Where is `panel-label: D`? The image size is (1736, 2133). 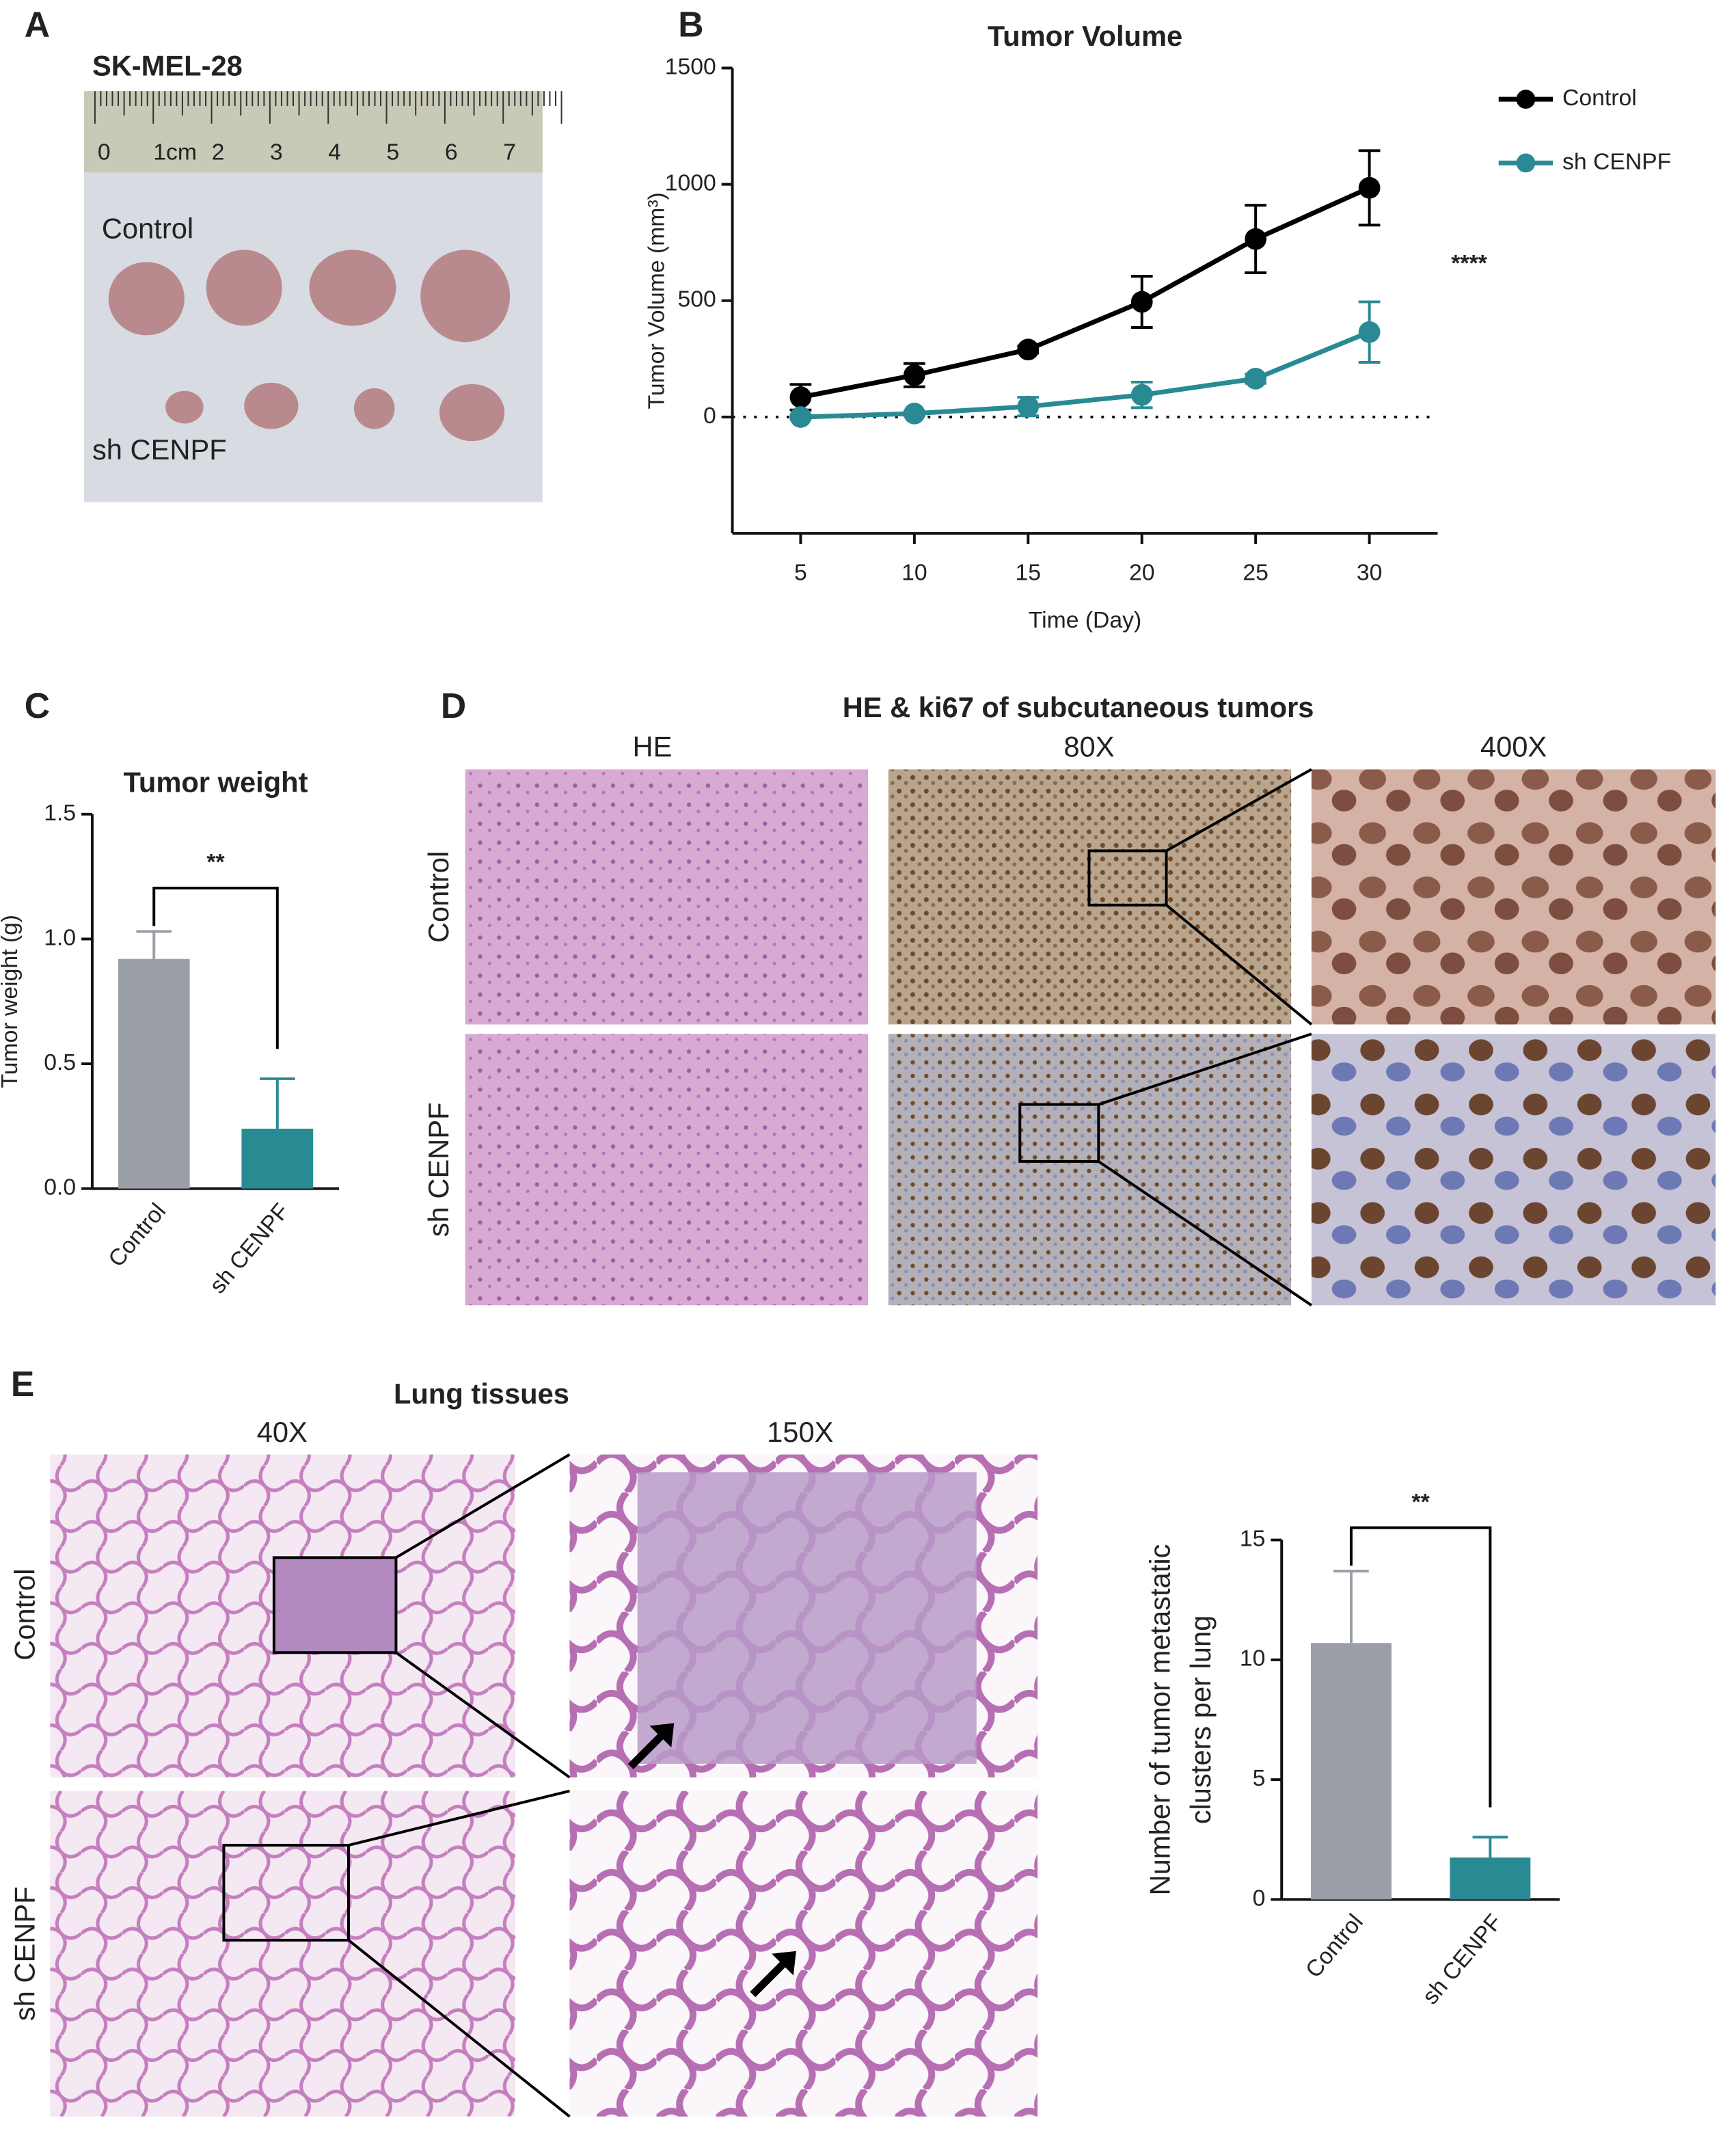
panel-label: D is located at coordinates (453, 705).